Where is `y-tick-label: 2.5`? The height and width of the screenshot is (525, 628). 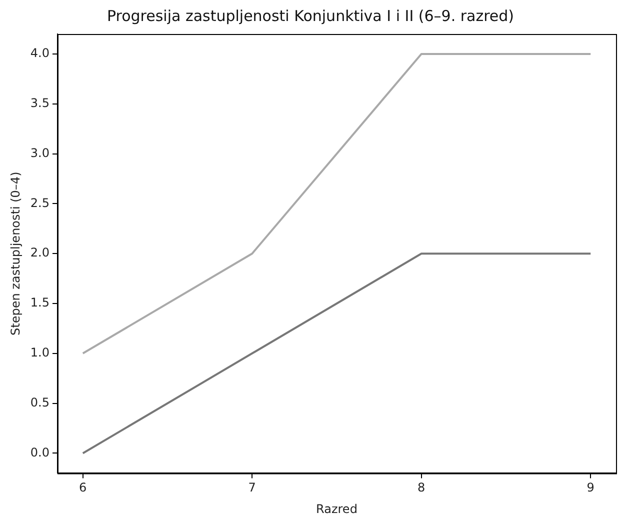
y-tick-label: 2.5 is located at coordinates (40, 203).